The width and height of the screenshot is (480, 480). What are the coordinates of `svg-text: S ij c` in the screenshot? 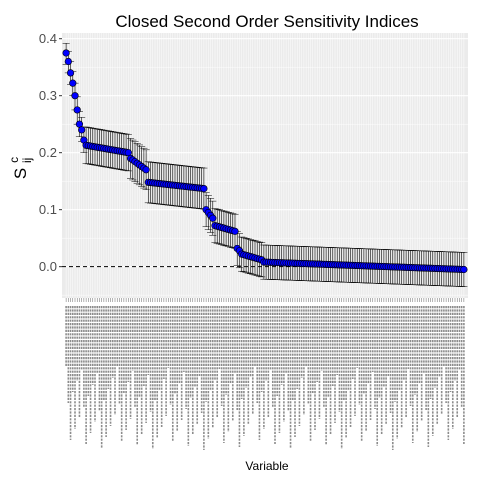 It's located at (21, 166).